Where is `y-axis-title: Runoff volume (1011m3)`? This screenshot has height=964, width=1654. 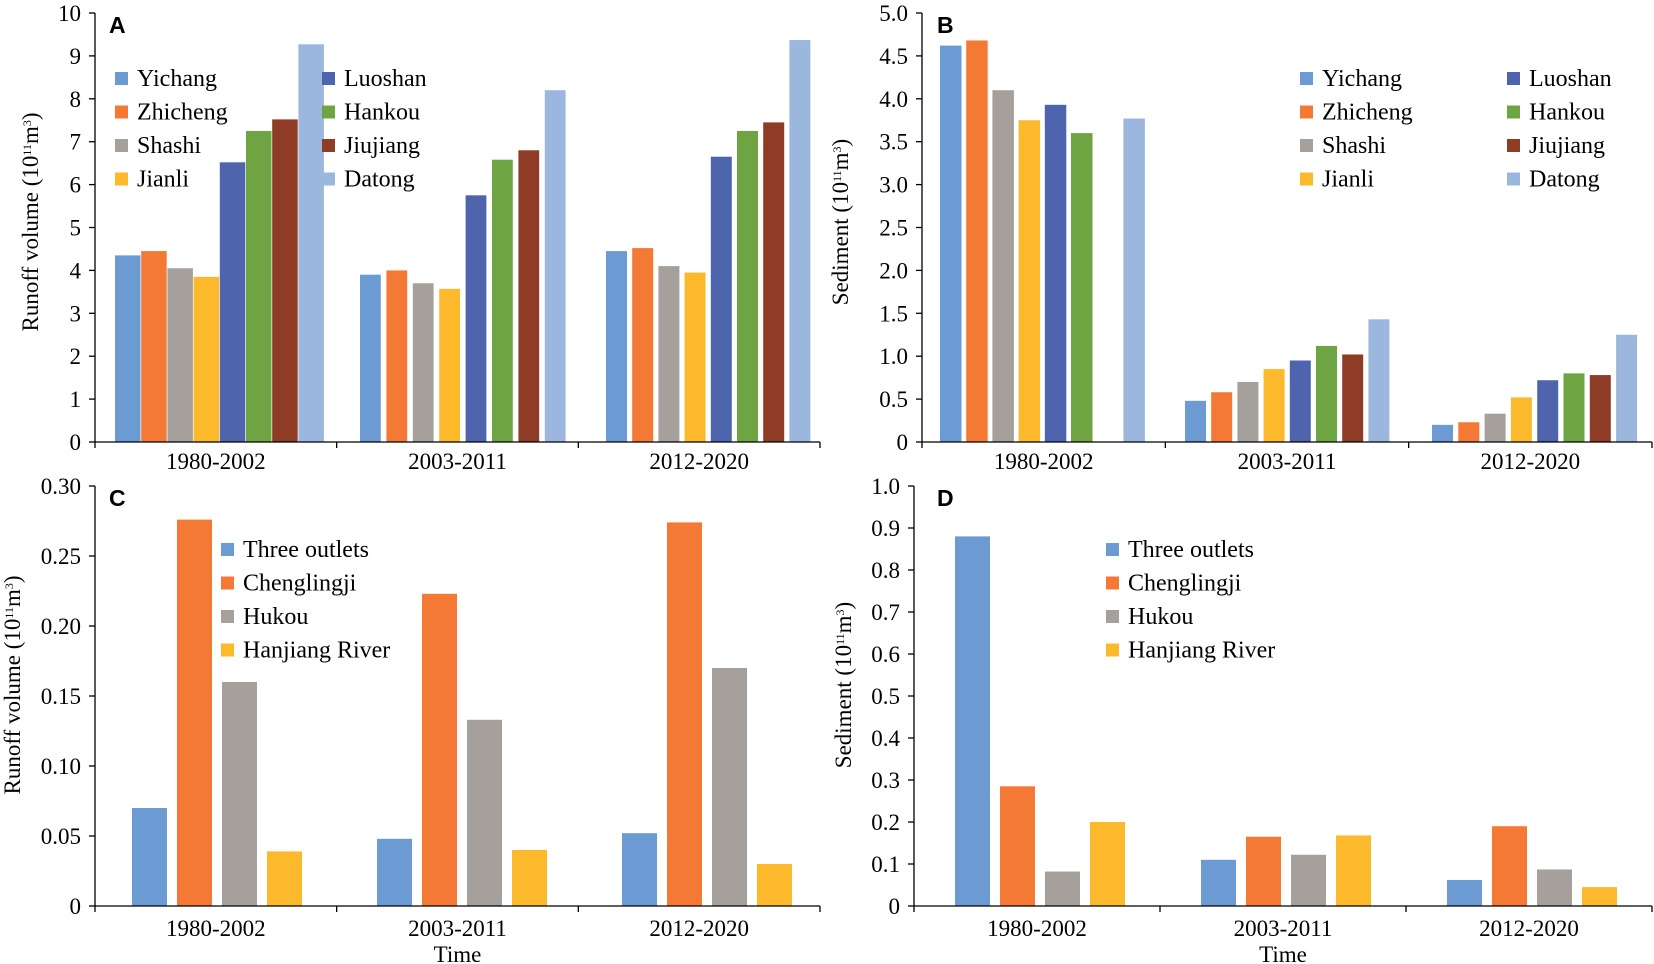 y-axis-title: Runoff volume (1011m3) is located at coordinates (12, 684).